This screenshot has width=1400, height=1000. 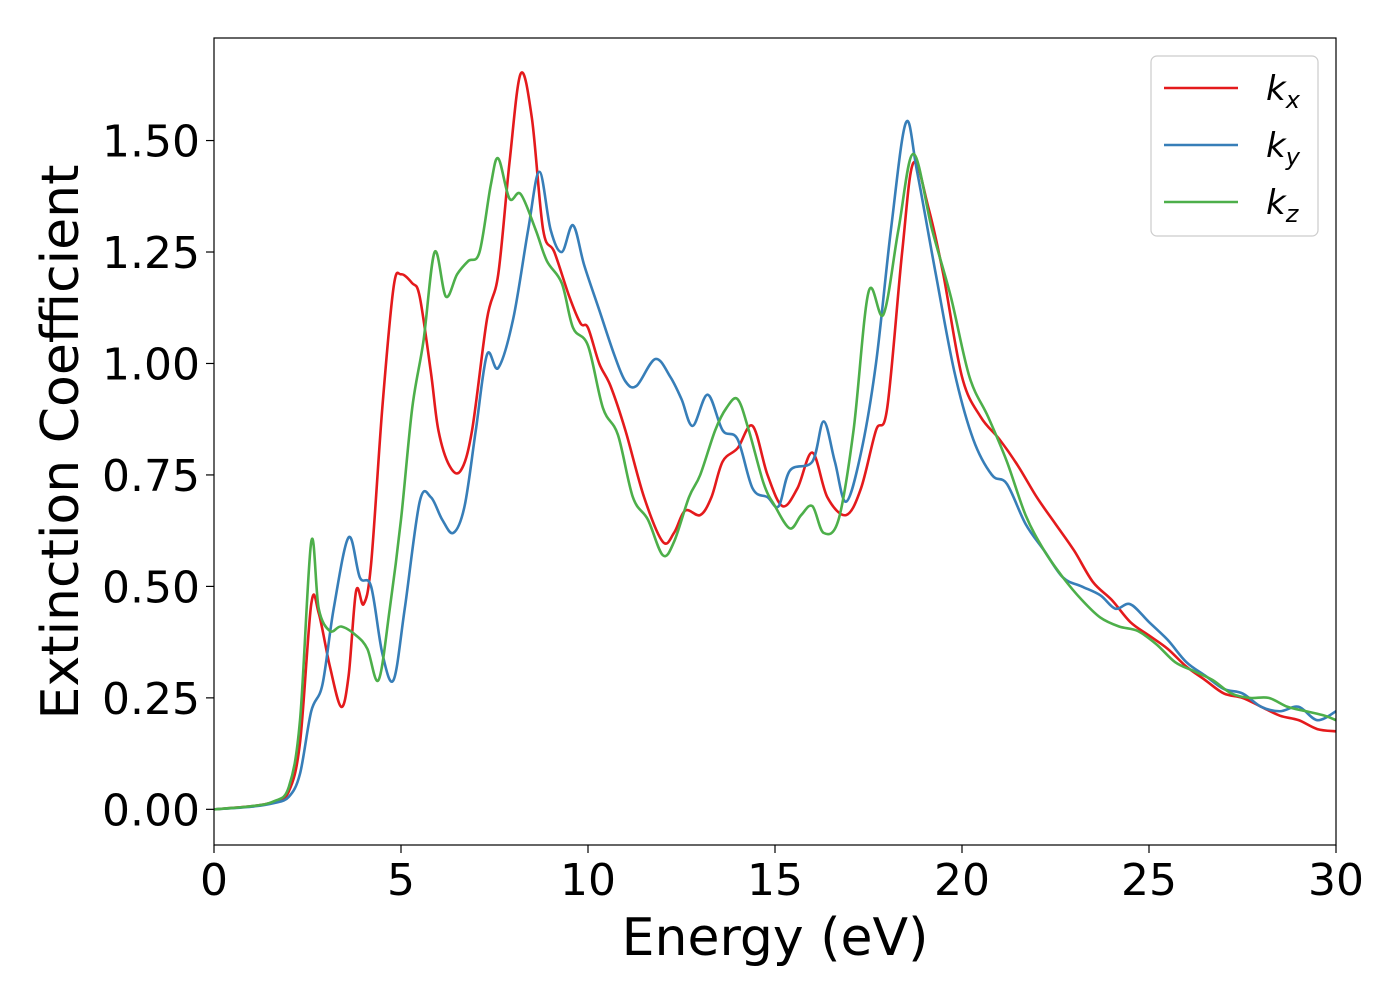 I want to click on y-tick-label: 0.50, so click(x=151, y=587).